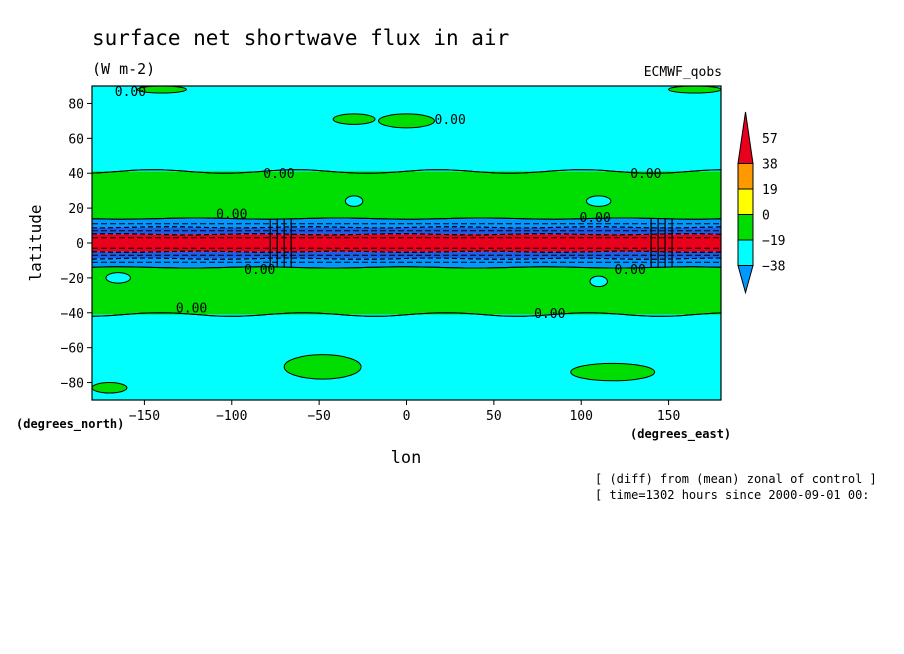 The height and width of the screenshot is (654, 904). I want to click on x-axis-label: lon, so click(406, 458).